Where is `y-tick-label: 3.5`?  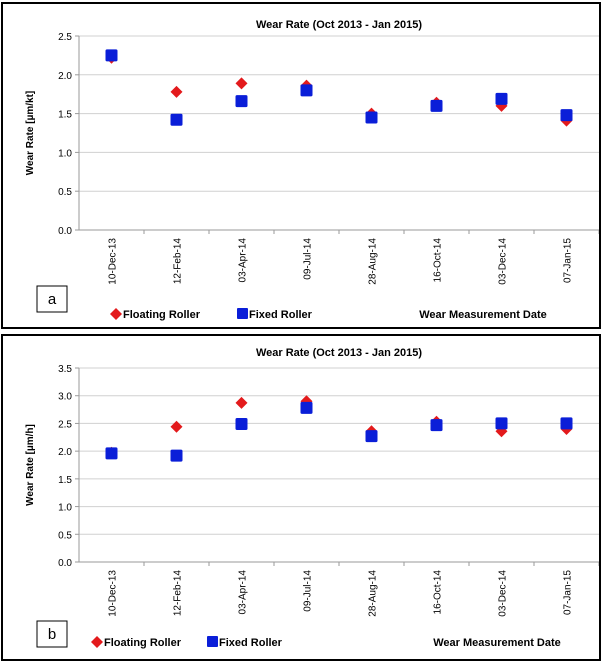
y-tick-label: 3.5 is located at coordinates (65, 369).